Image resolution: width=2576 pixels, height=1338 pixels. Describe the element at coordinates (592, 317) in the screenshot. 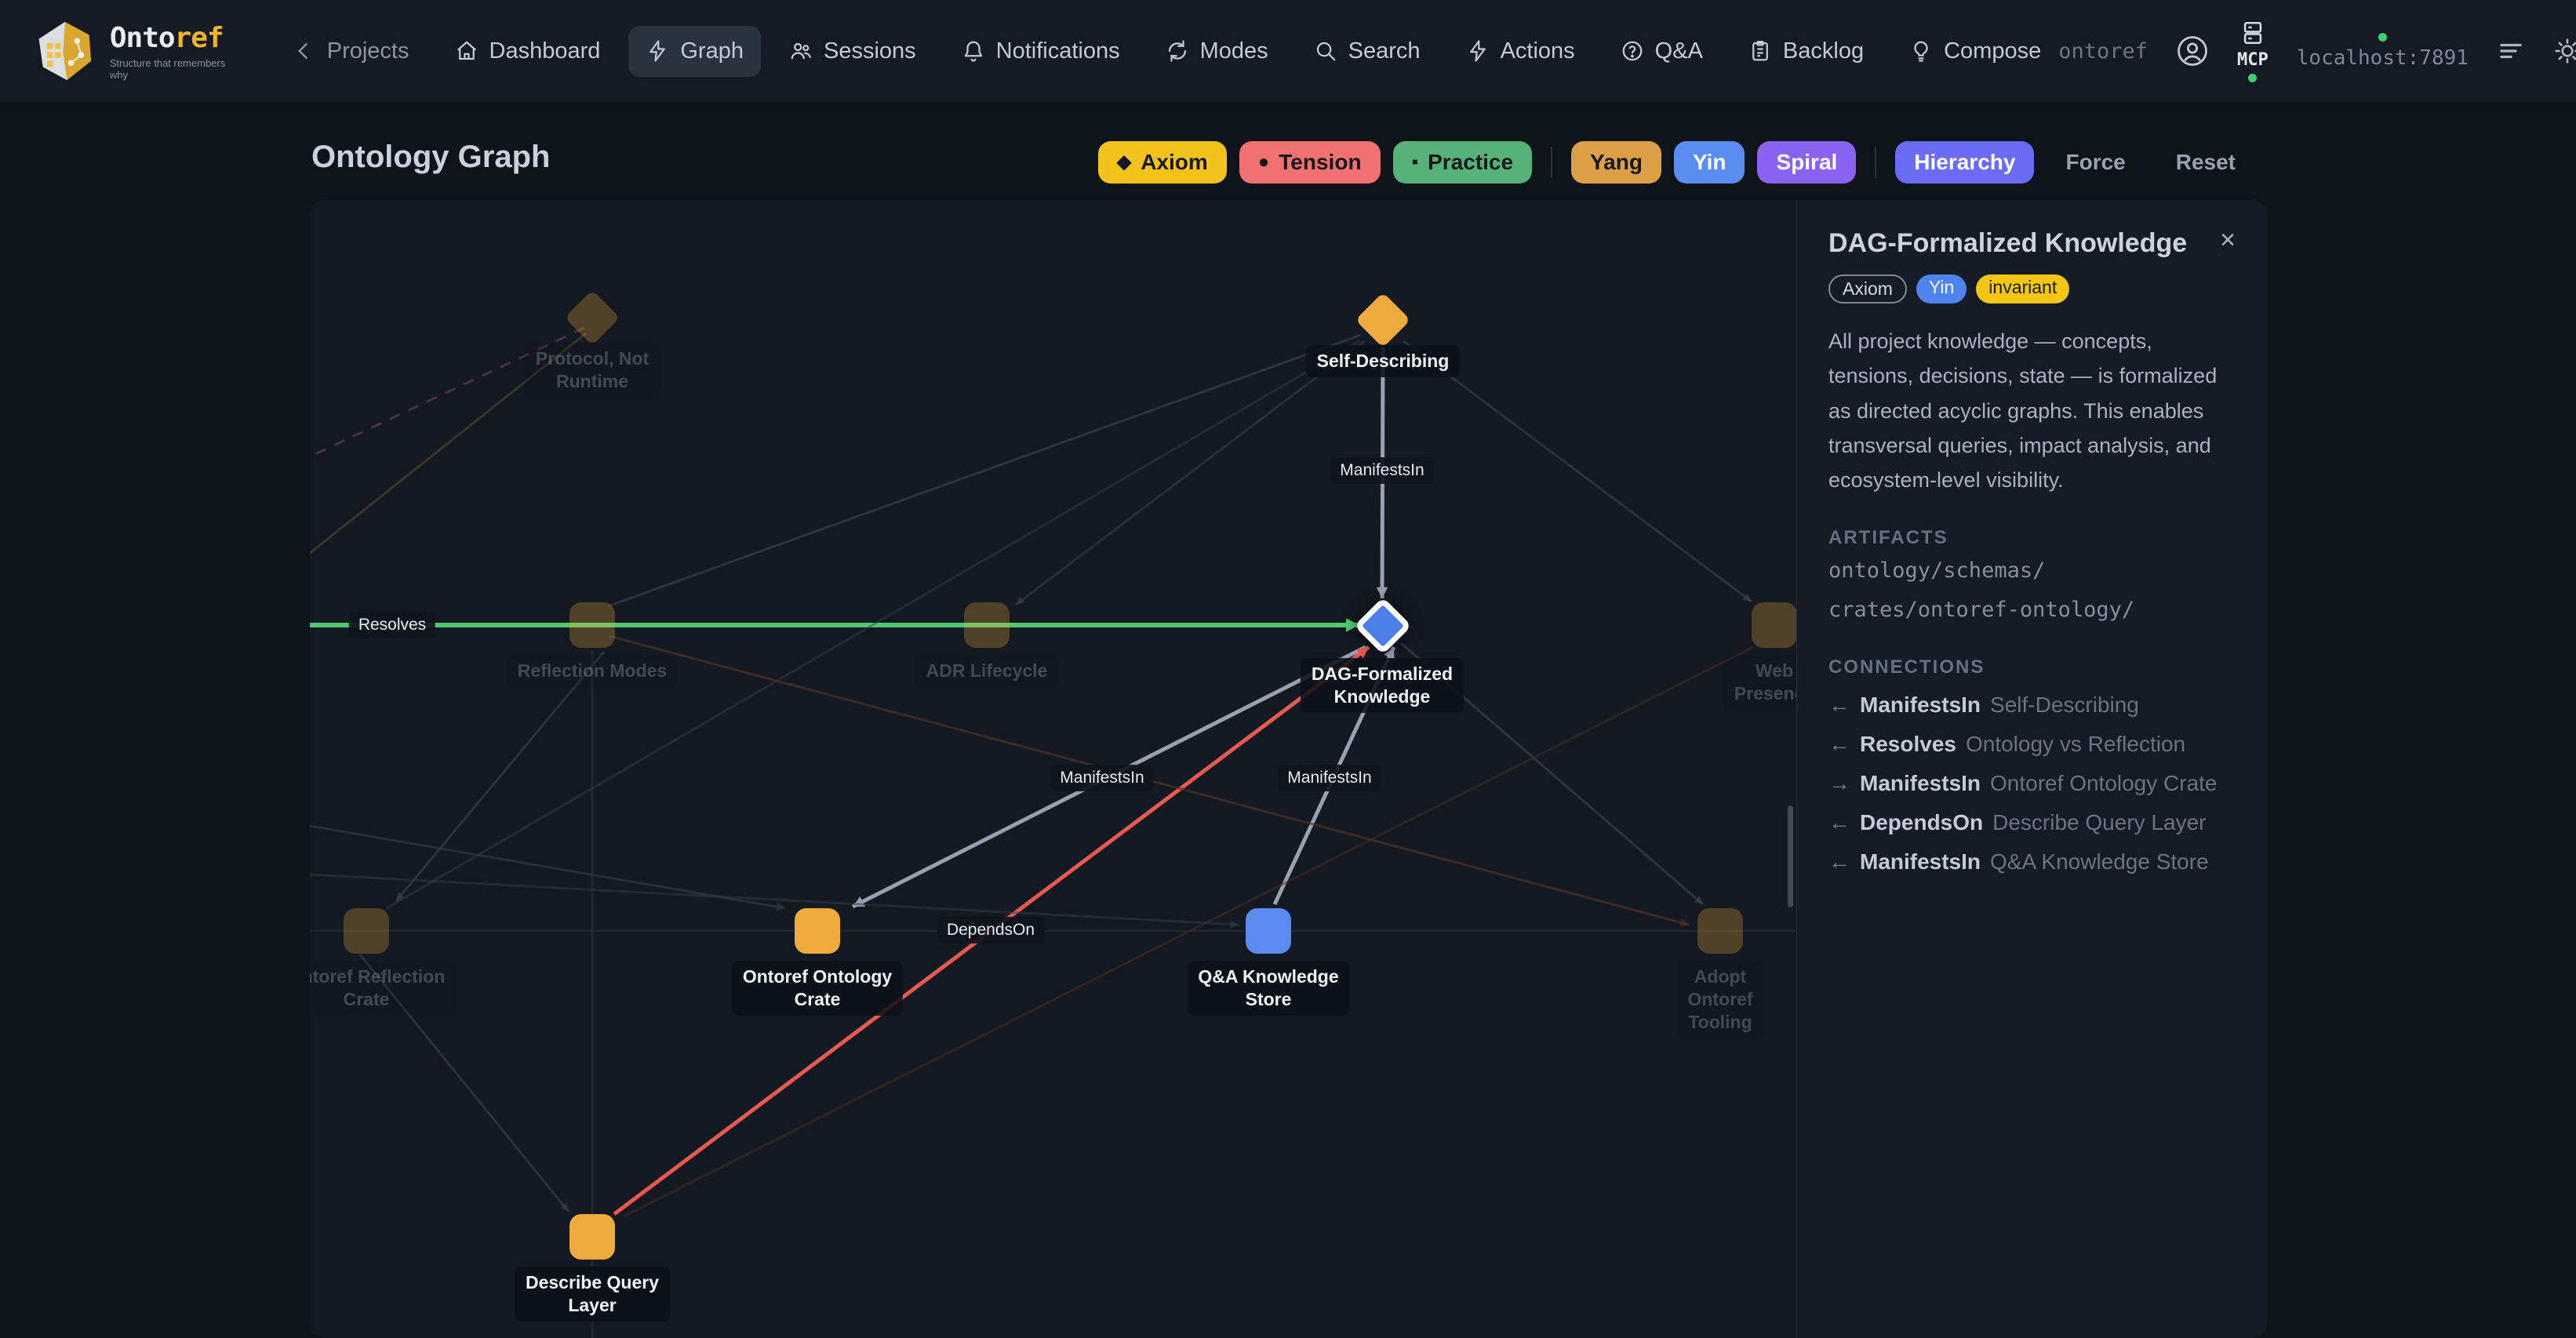

I see `graph-node-protocol-not-runtime` at that location.